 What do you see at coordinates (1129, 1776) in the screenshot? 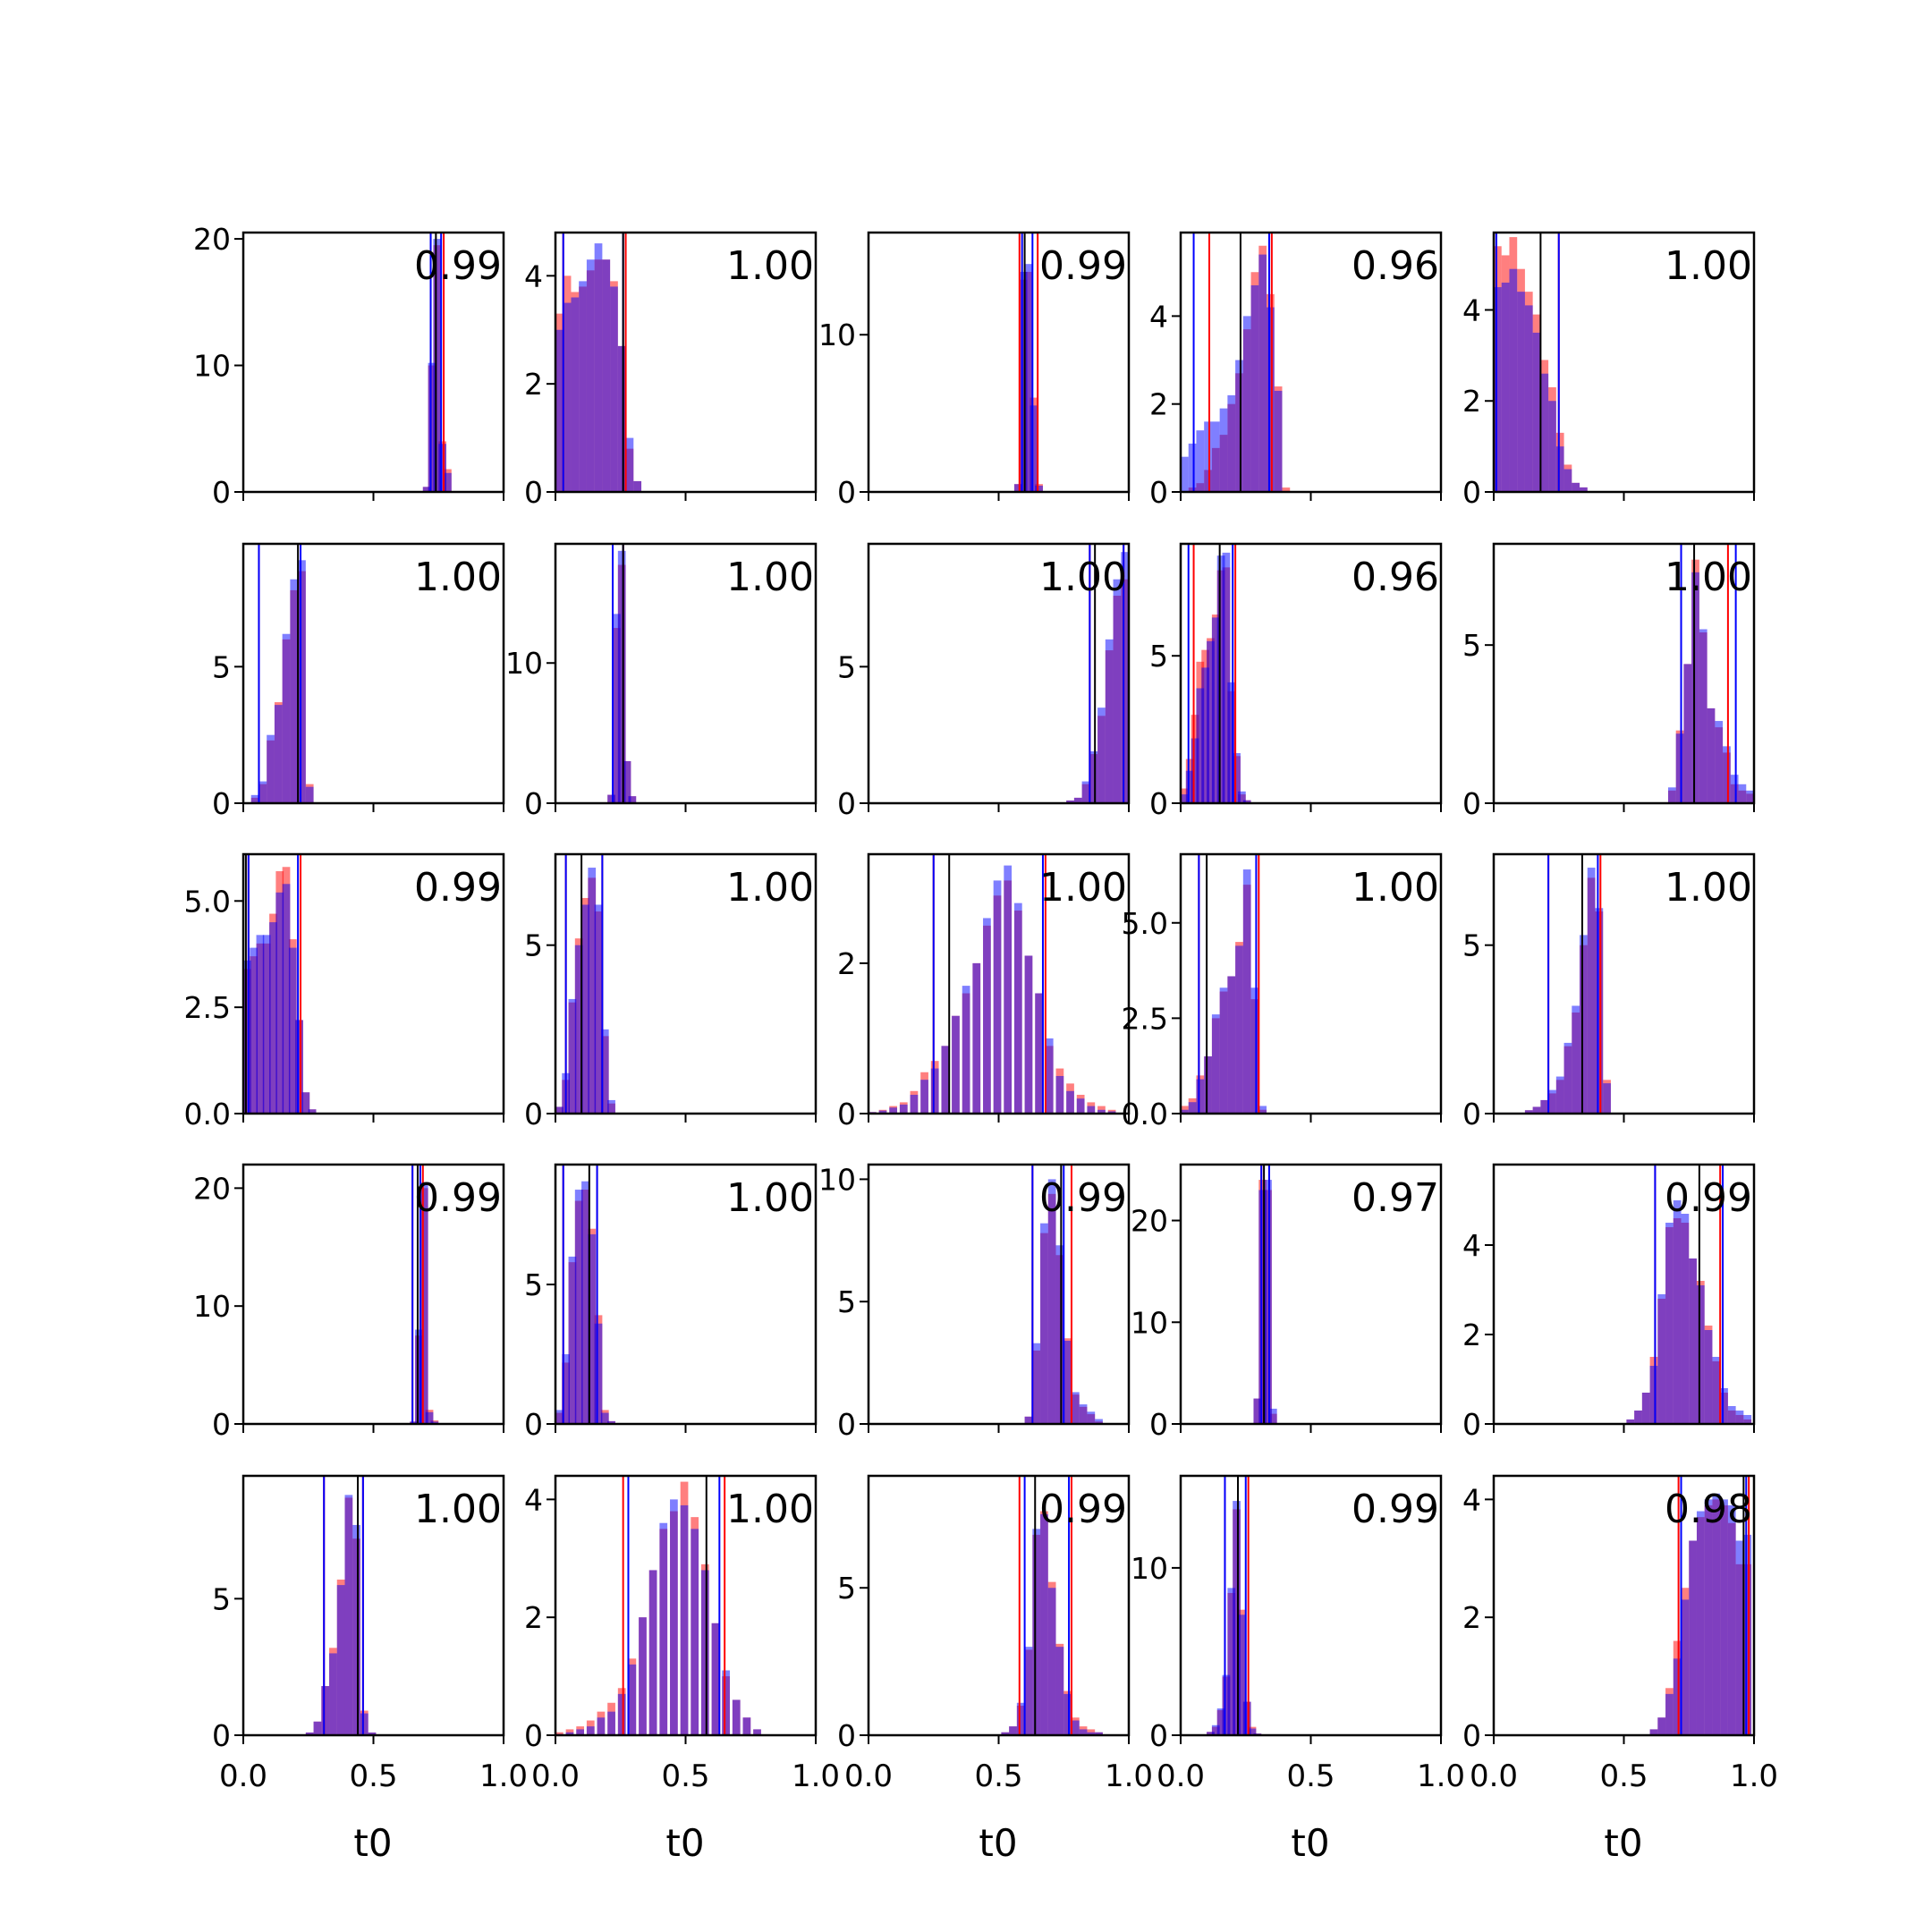
I see `x-tick-label: 1.0` at bounding box center [1129, 1776].